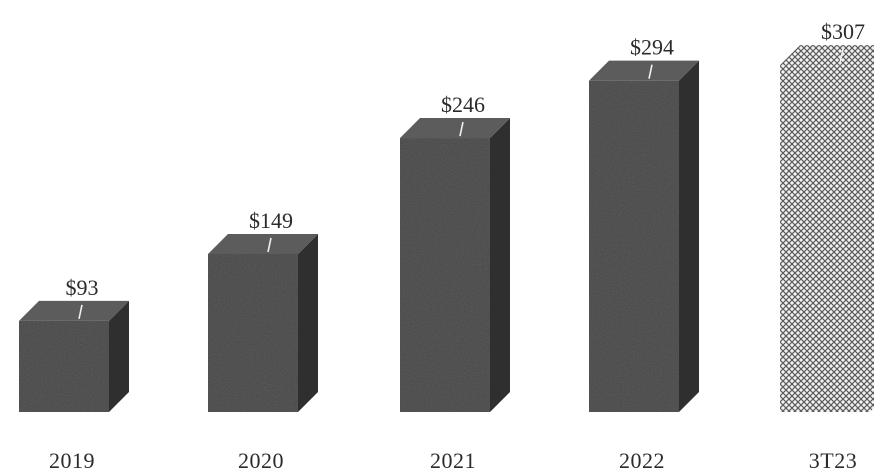  I want to click on data-label-2022: $294, so click(652, 47).